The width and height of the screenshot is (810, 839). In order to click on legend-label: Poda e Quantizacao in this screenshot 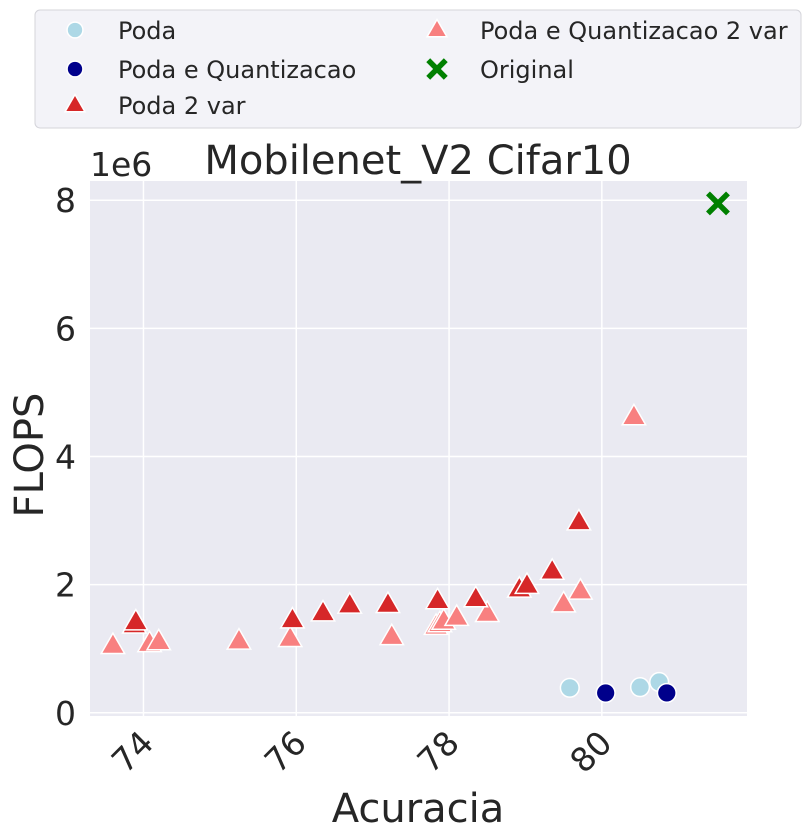, I will do `click(237, 70)`.